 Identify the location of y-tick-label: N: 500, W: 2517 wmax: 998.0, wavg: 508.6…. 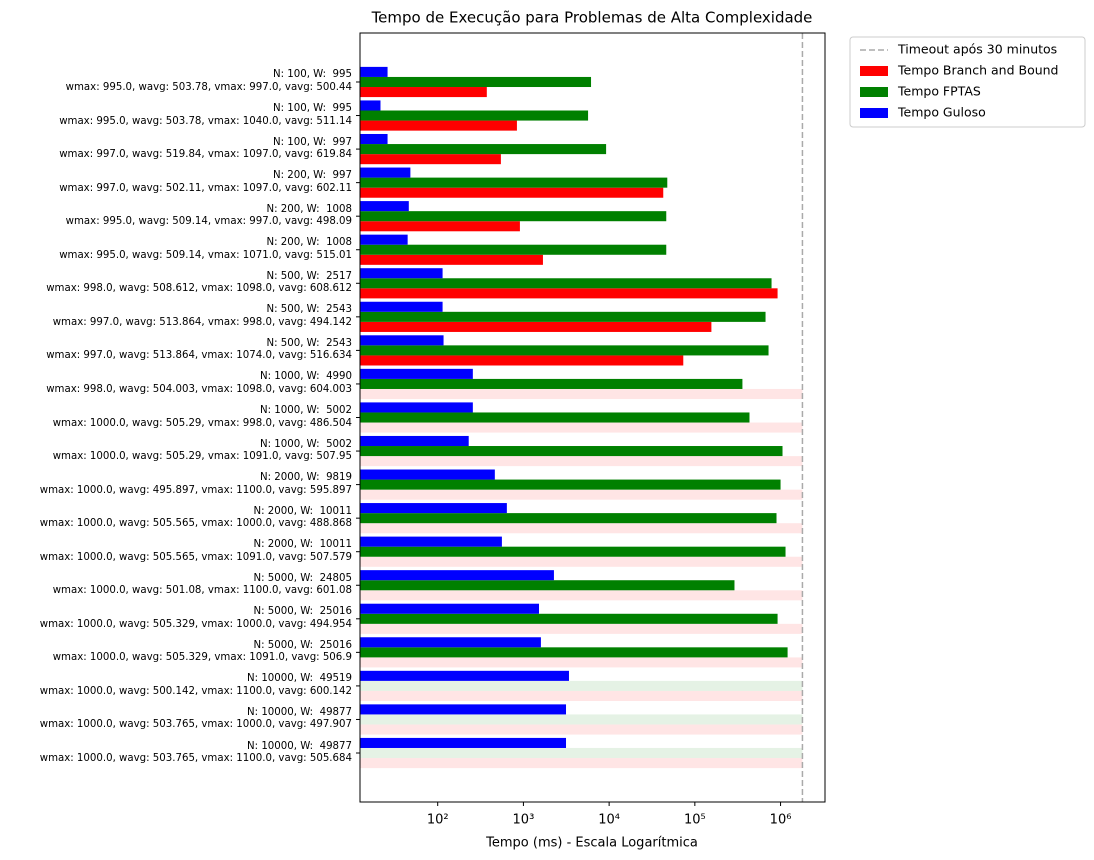
(199, 282).